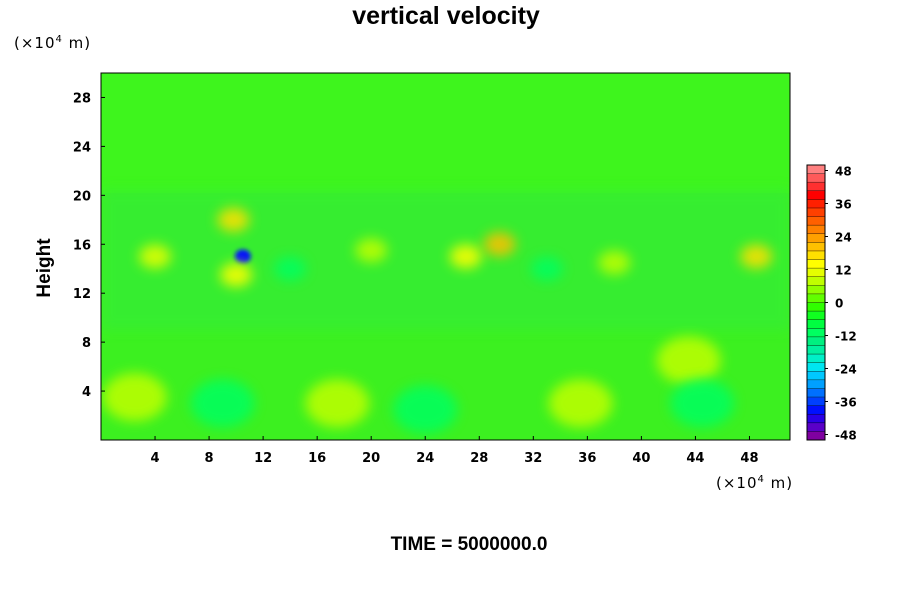 The image size is (900, 600). I want to click on y-tick-label: 16, so click(82, 245).